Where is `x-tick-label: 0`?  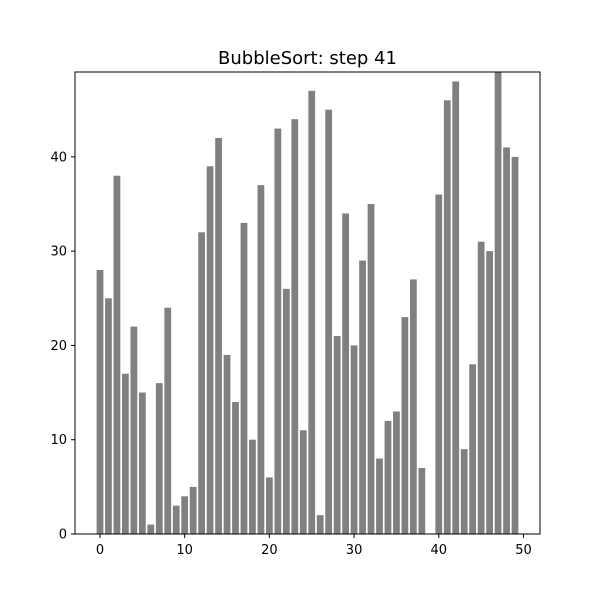 x-tick-label: 0 is located at coordinates (100, 550).